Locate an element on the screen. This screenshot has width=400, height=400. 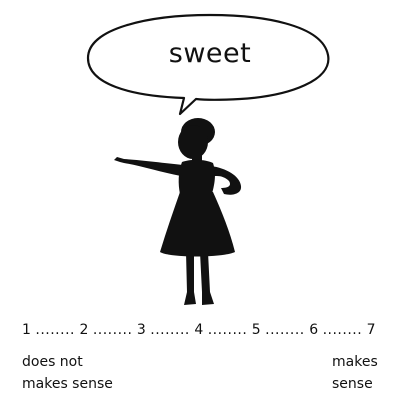
anchor-high-line1: makes is located at coordinates (355, 362).